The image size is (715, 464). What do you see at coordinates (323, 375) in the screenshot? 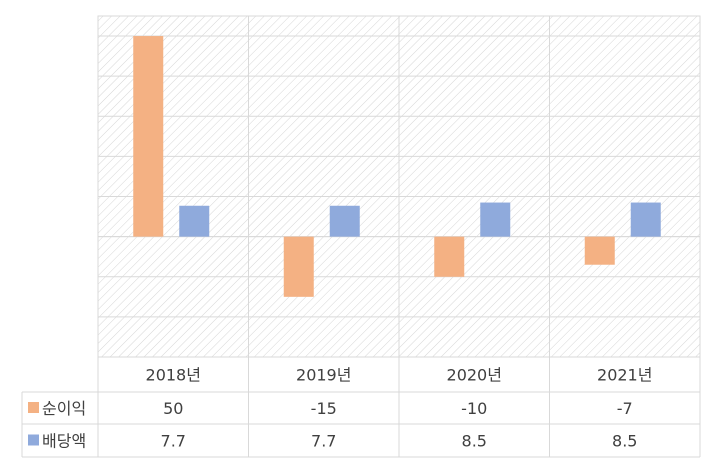
I see `category-label: 2019년` at bounding box center [323, 375].